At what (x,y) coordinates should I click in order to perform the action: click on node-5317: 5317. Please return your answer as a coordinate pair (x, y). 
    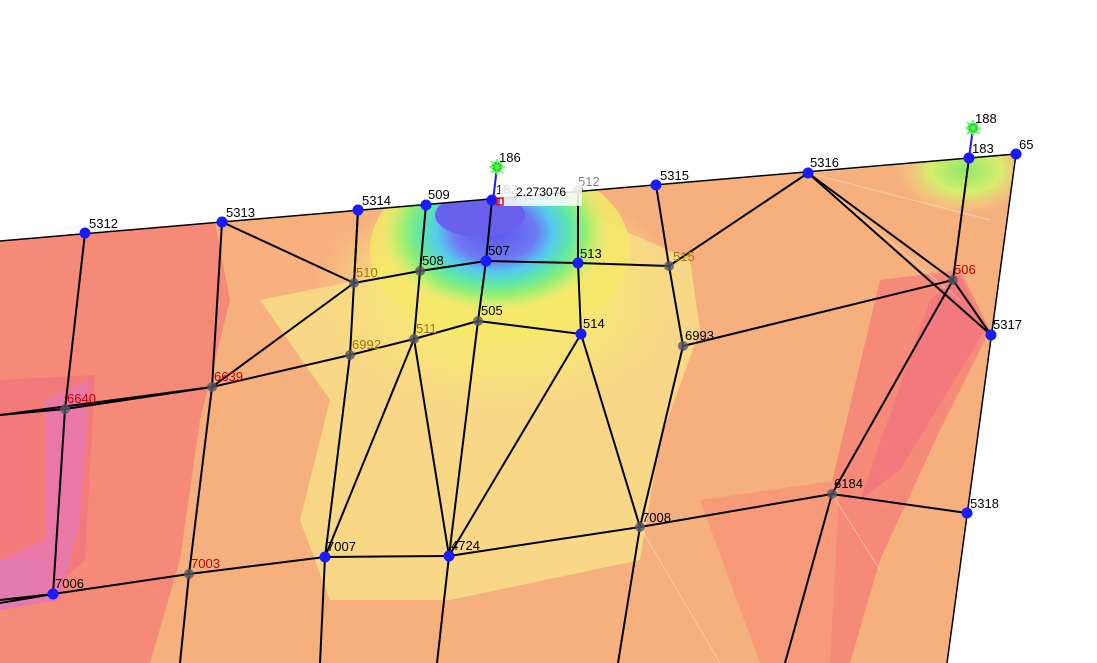
    Looking at the image, I should click on (1003, 329).